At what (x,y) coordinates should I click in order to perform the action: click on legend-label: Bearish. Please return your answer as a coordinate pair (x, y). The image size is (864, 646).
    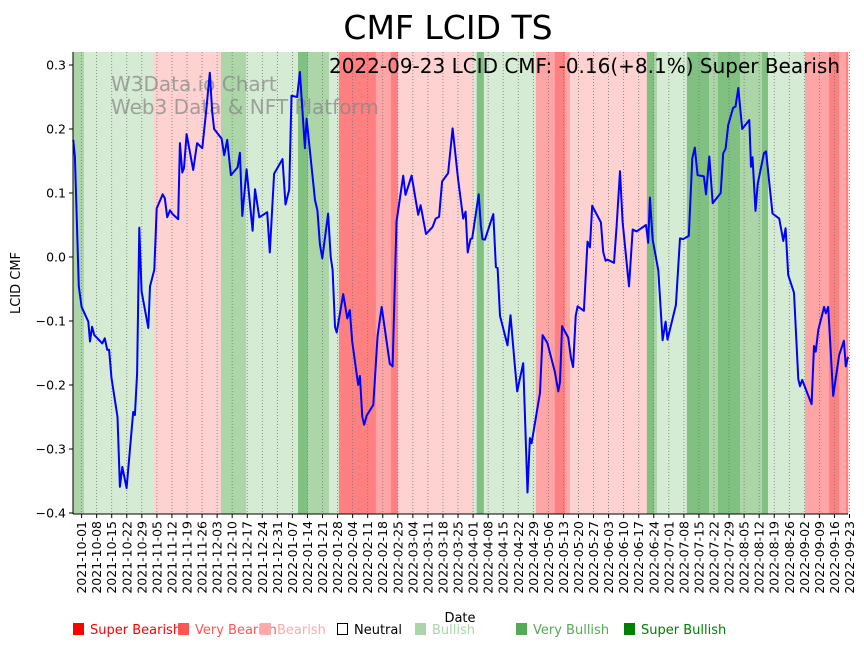
    Looking at the image, I should click on (301, 630).